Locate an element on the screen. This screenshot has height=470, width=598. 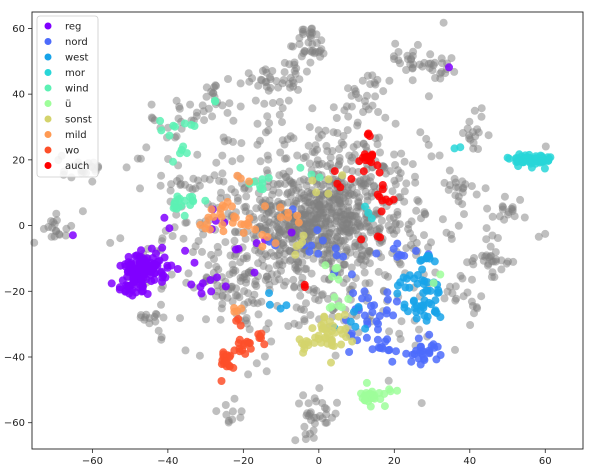
legend-marker-auch is located at coordinates (48, 165).